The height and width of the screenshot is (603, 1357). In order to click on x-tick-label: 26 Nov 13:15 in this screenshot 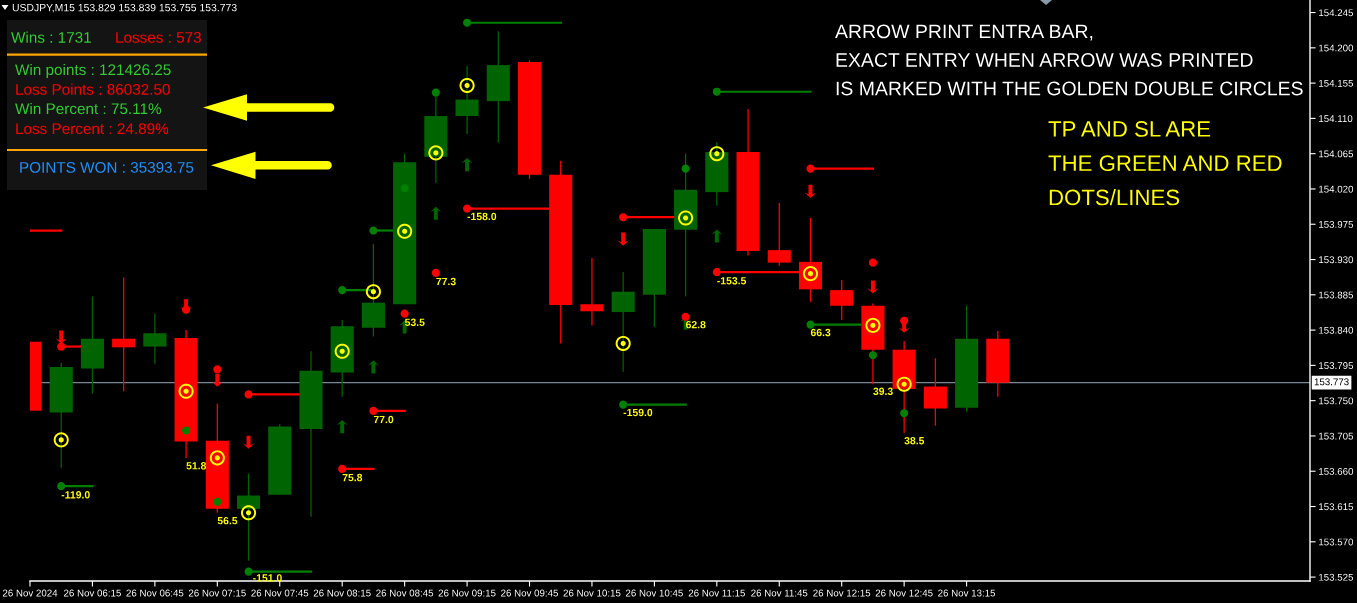, I will do `click(967, 593)`.